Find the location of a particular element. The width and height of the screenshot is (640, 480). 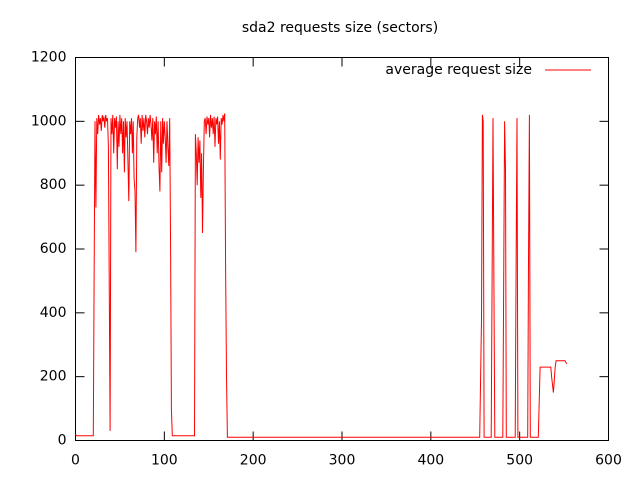

x-tick-label: 0 is located at coordinates (75, 461).